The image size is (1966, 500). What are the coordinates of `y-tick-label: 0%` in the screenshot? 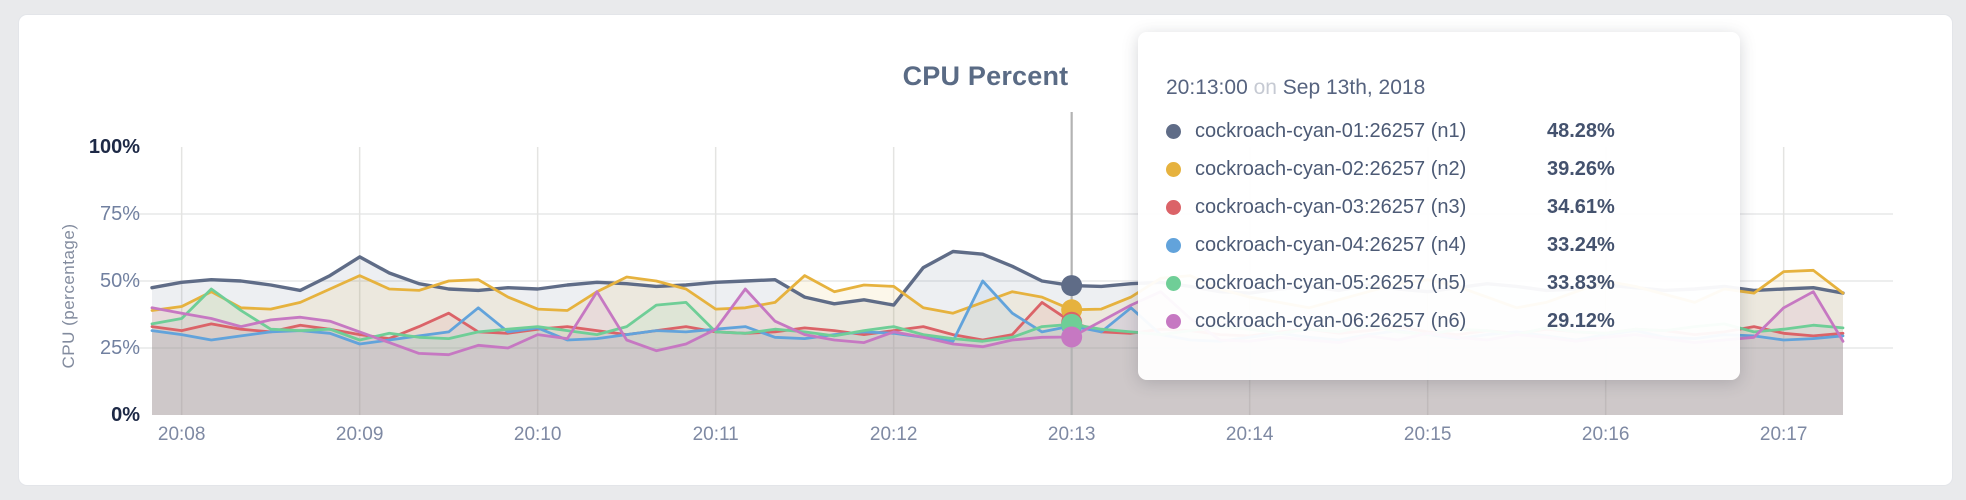 It's located at (125, 415).